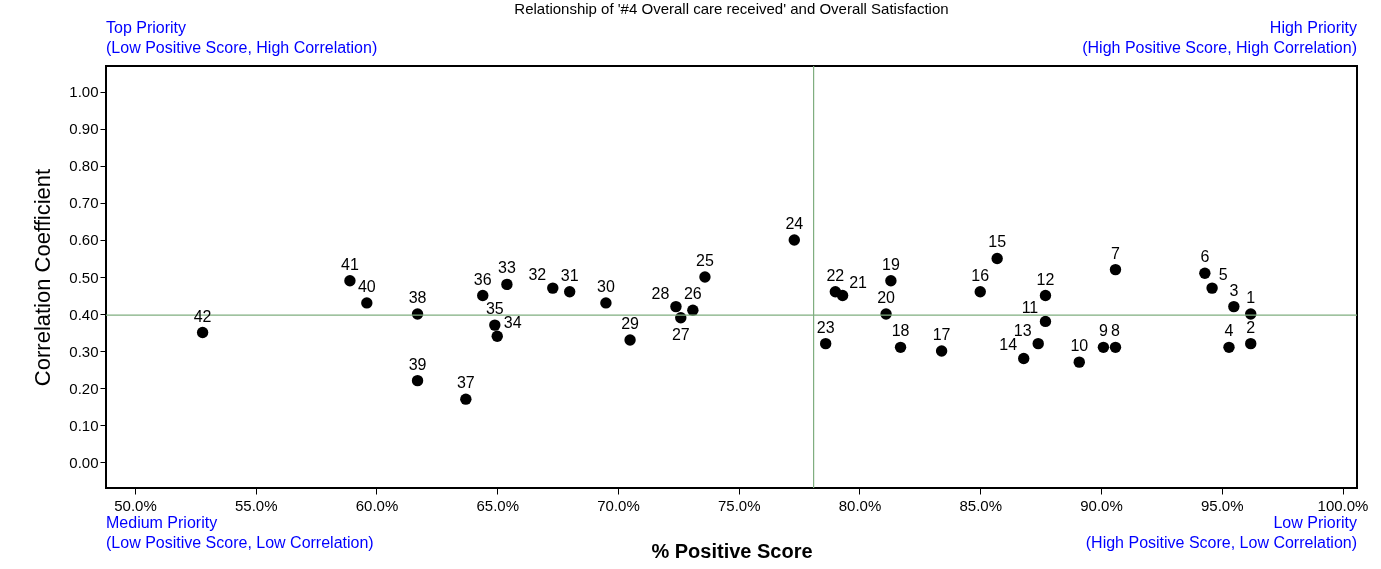 The image size is (1381, 569). Describe the element at coordinates (692, 294) in the screenshot. I see `annotation: 26` at that location.